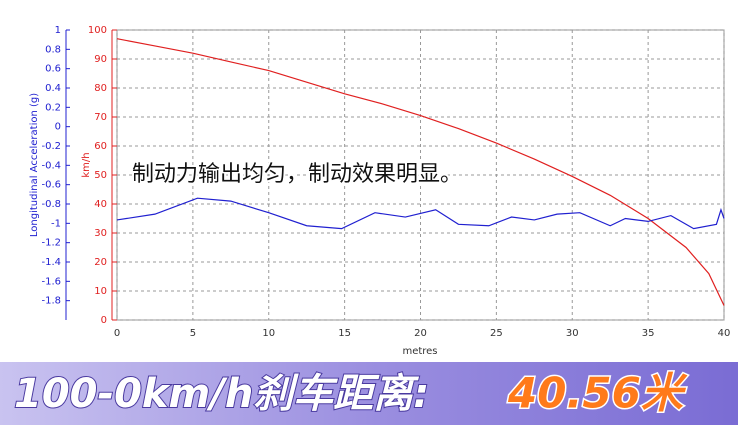 This screenshot has height=429, width=738. I want to click on y2-tick-label: 0, so click(58, 127).